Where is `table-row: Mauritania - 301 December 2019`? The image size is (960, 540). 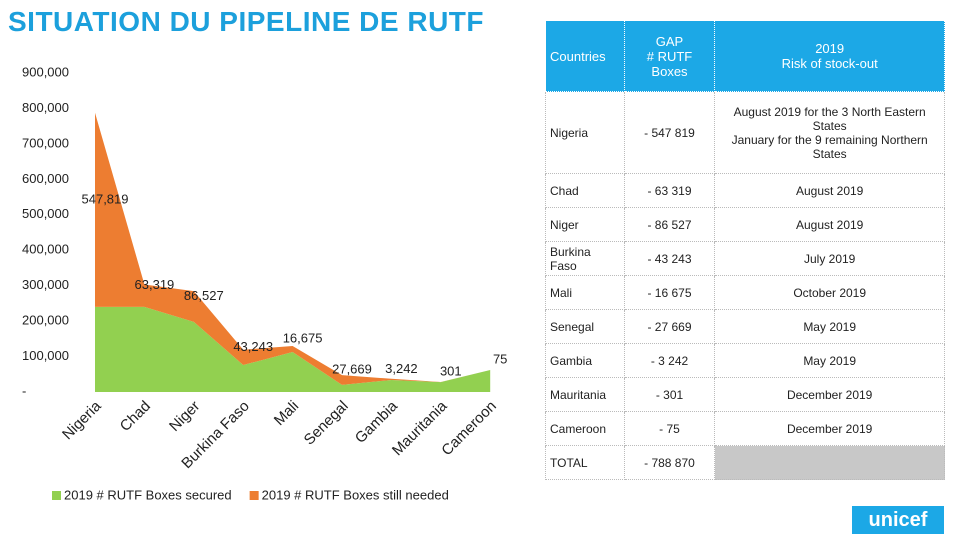
table-row: Mauritania - 301 December 2019 is located at coordinates (745, 394).